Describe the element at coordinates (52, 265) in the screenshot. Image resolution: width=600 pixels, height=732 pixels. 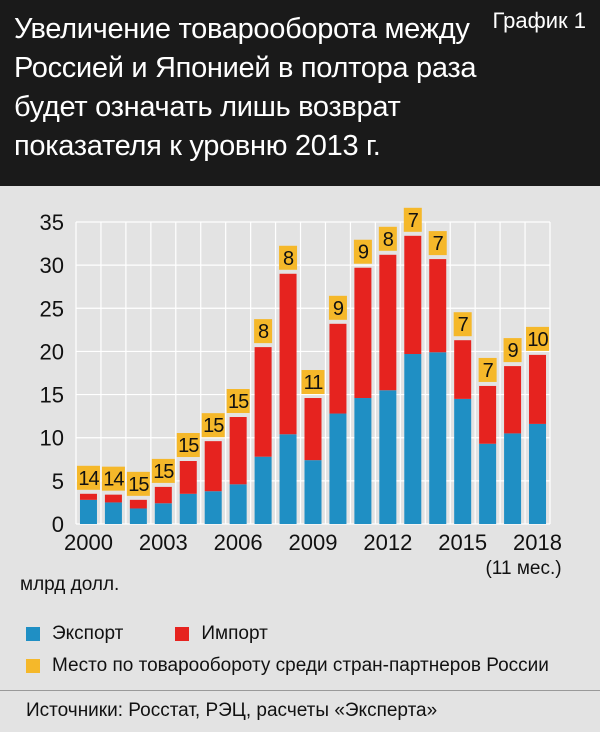
I see `y-tick-label: 30` at that location.